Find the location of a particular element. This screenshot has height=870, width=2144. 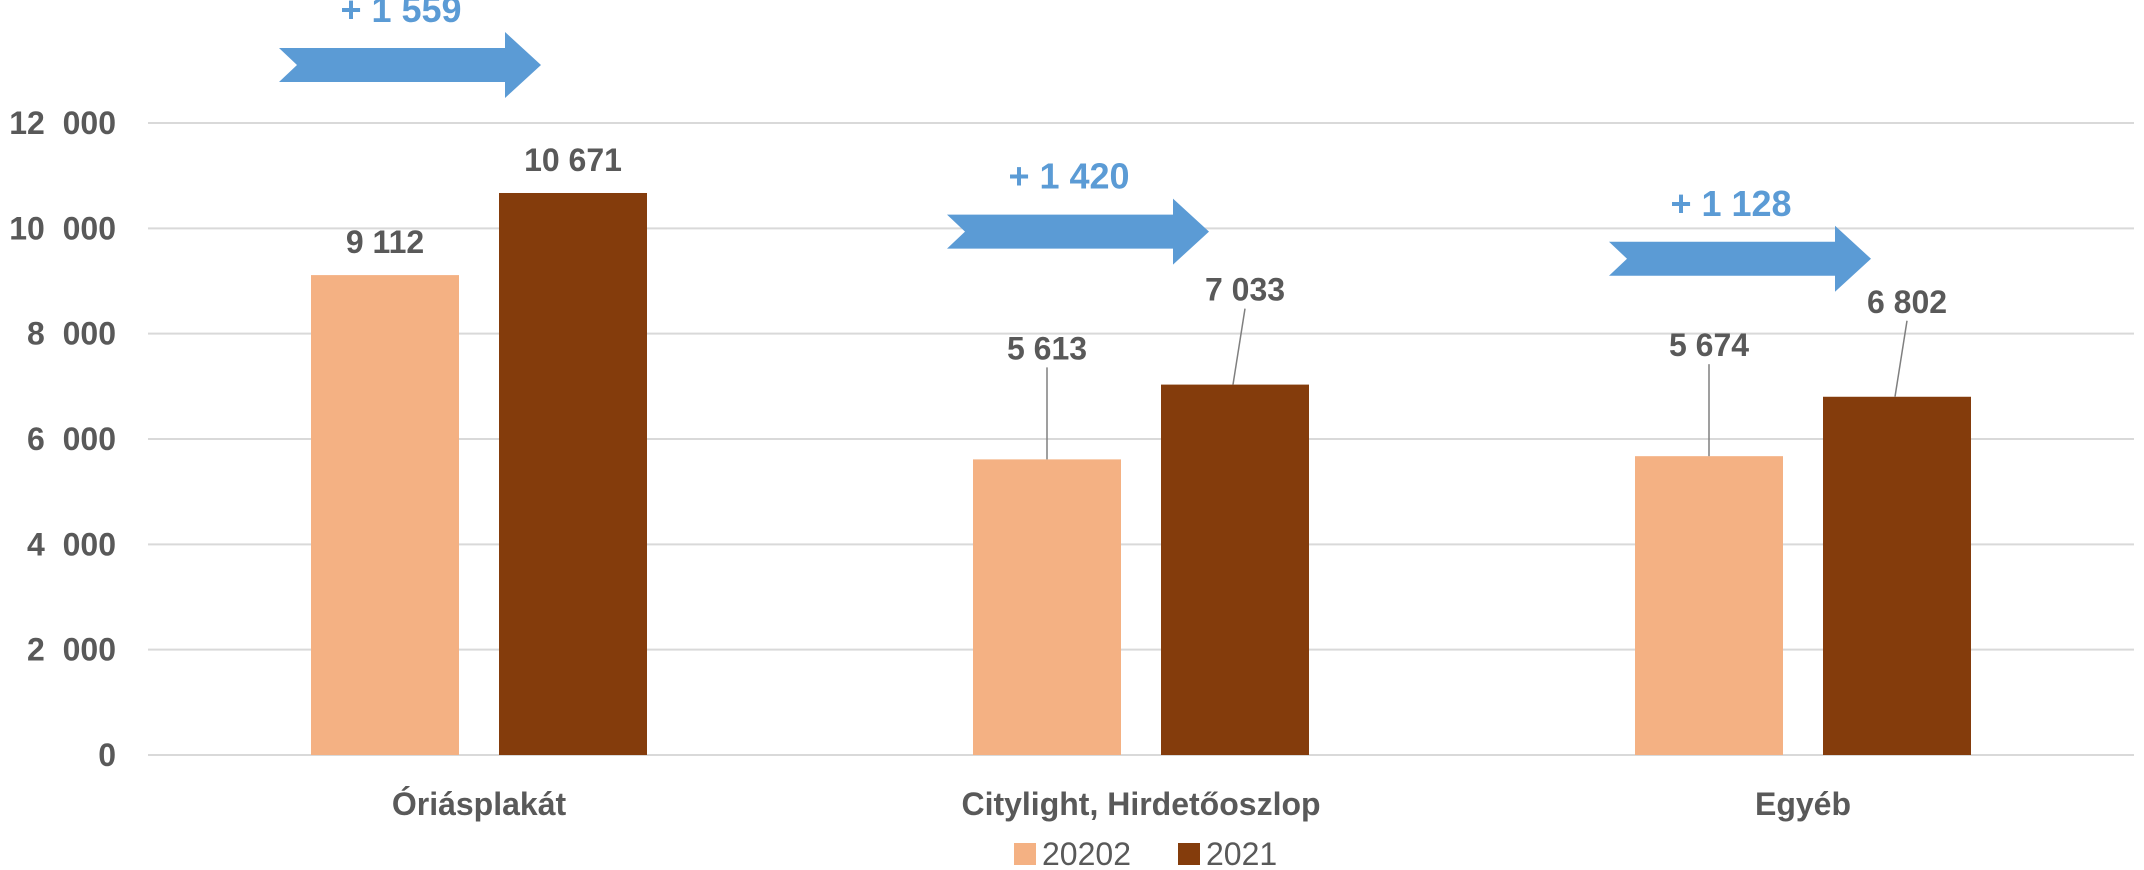

data-label: 9 112 is located at coordinates (385, 242).